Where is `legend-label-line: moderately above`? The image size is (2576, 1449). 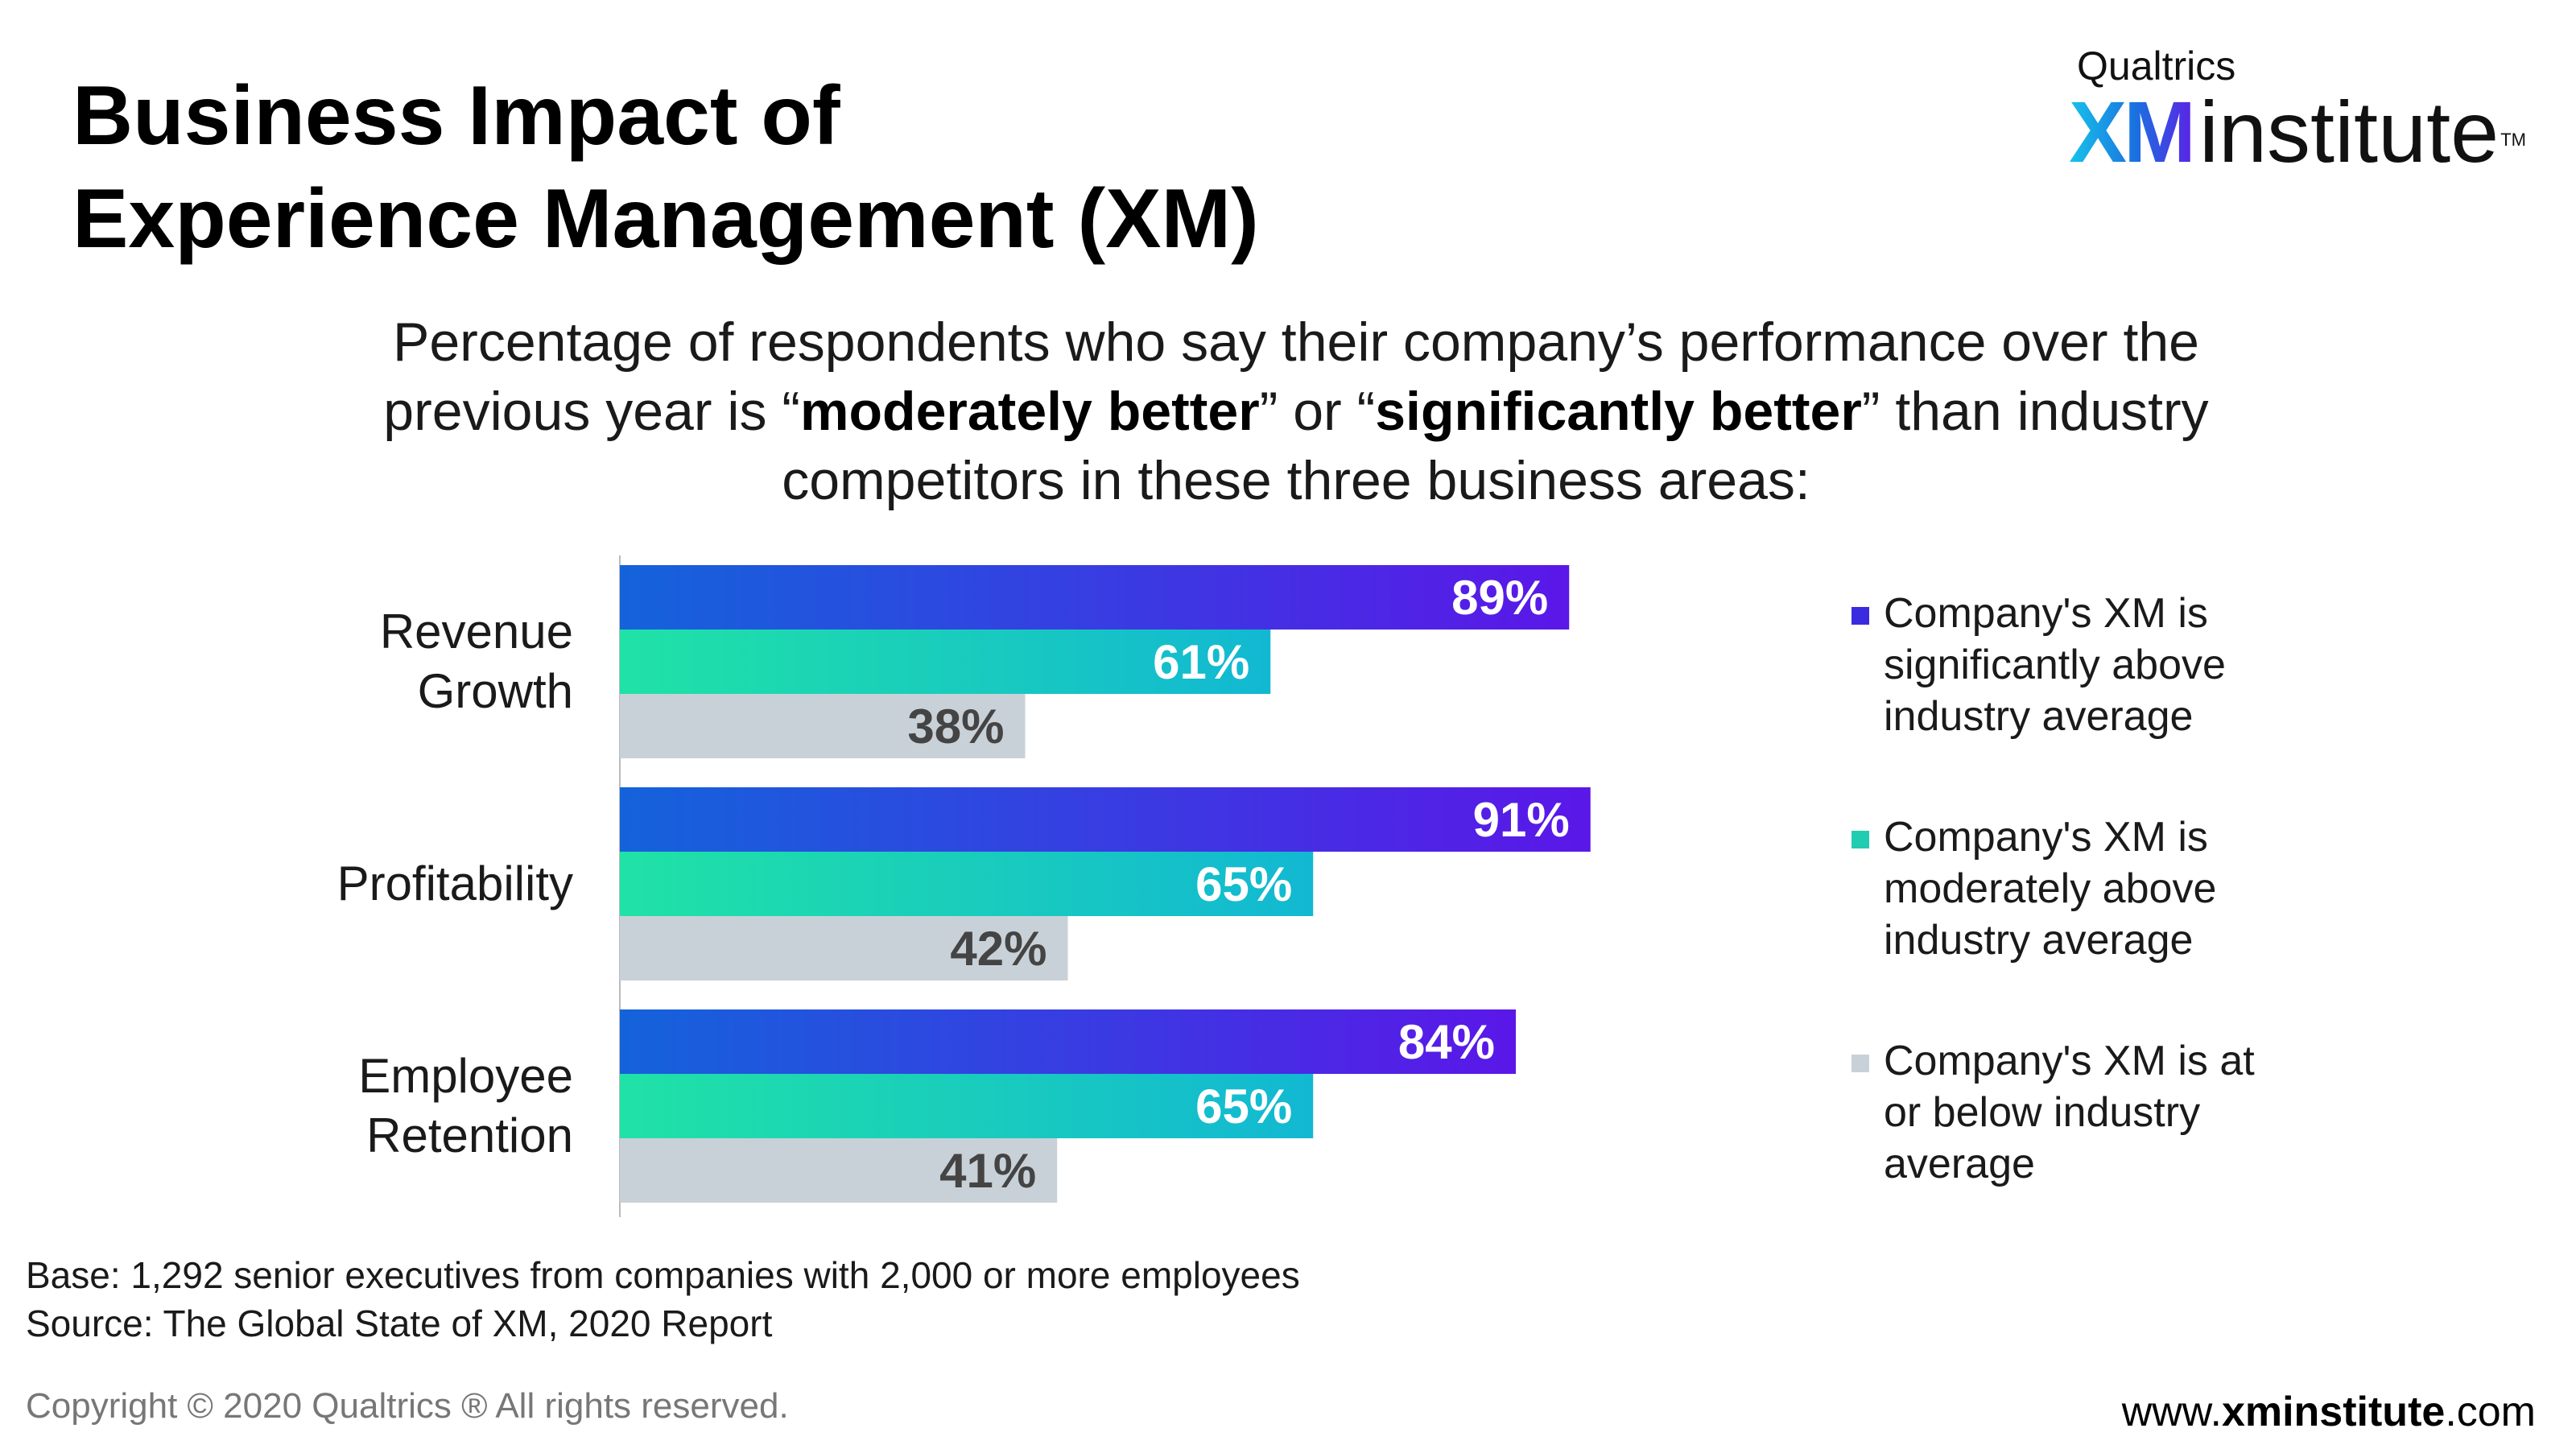 legend-label-line: moderately above is located at coordinates (2050, 888).